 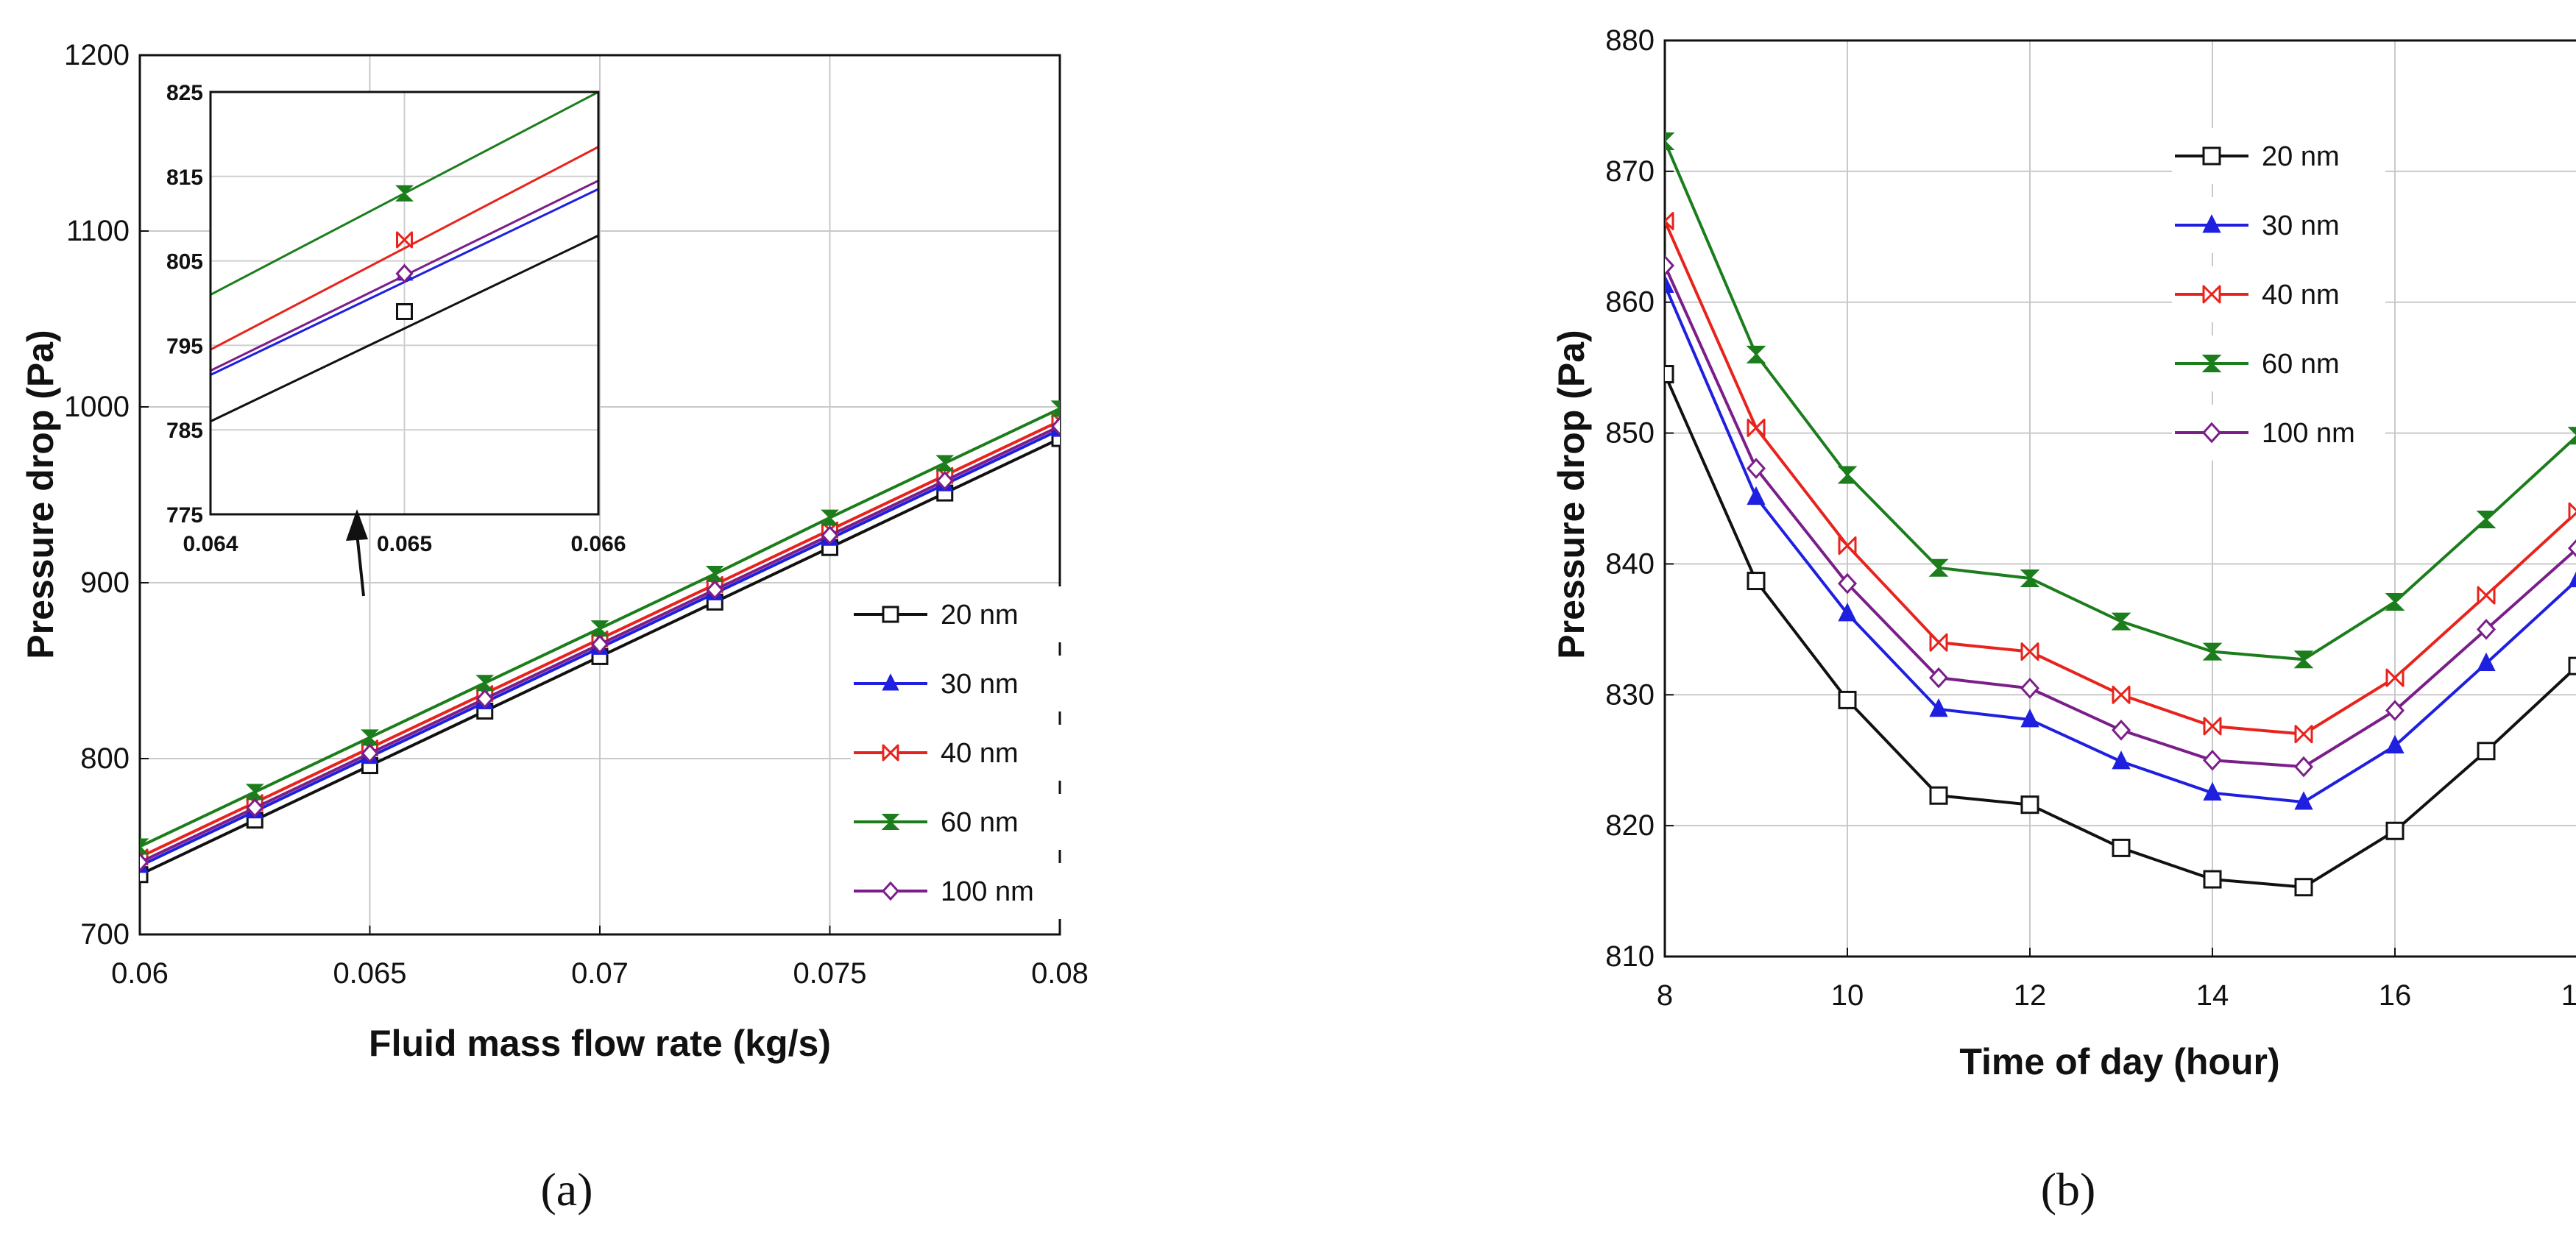 I want to click on legend-marker-b-60-nm, so click(x=2211, y=363).